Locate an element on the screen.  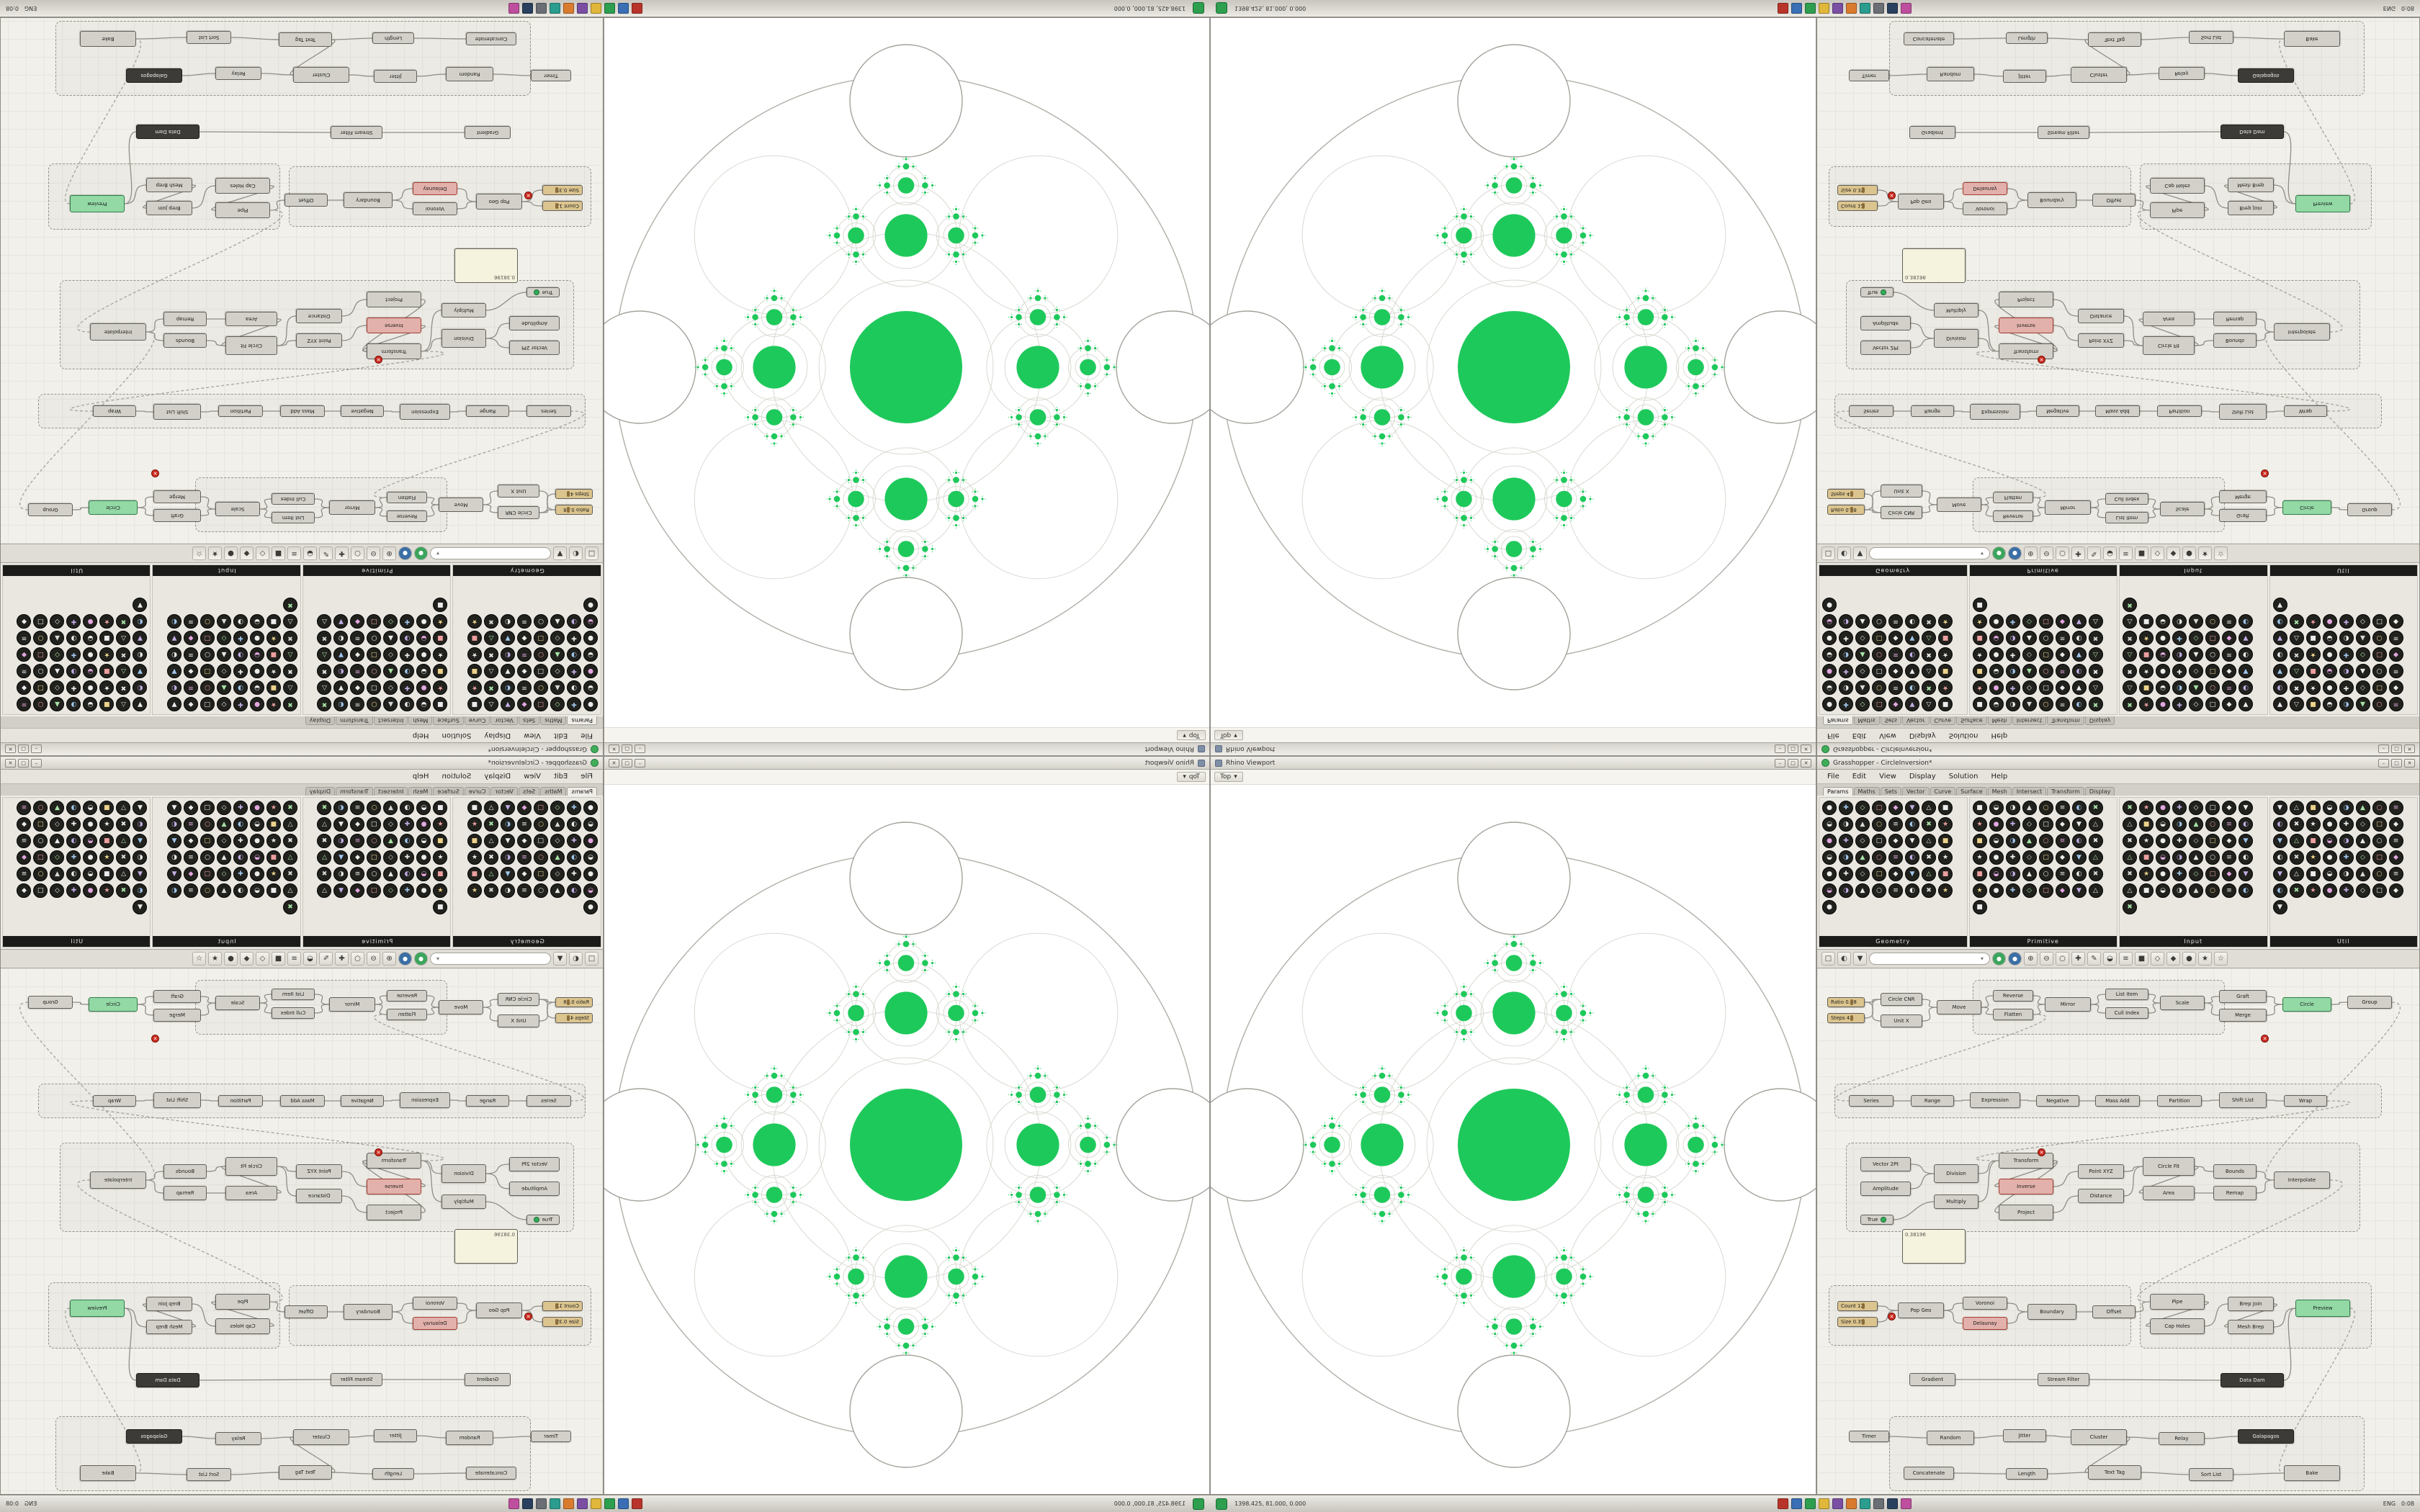
tab-vector: Vector is located at coordinates (504, 720).